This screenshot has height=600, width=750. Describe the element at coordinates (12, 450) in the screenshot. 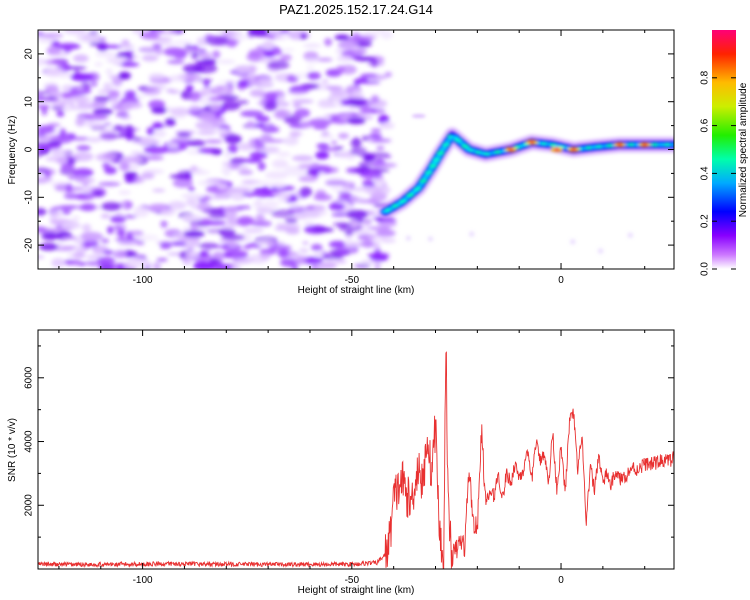

I see `bottom-y-axis-label: SNR (10 * v/v)` at that location.